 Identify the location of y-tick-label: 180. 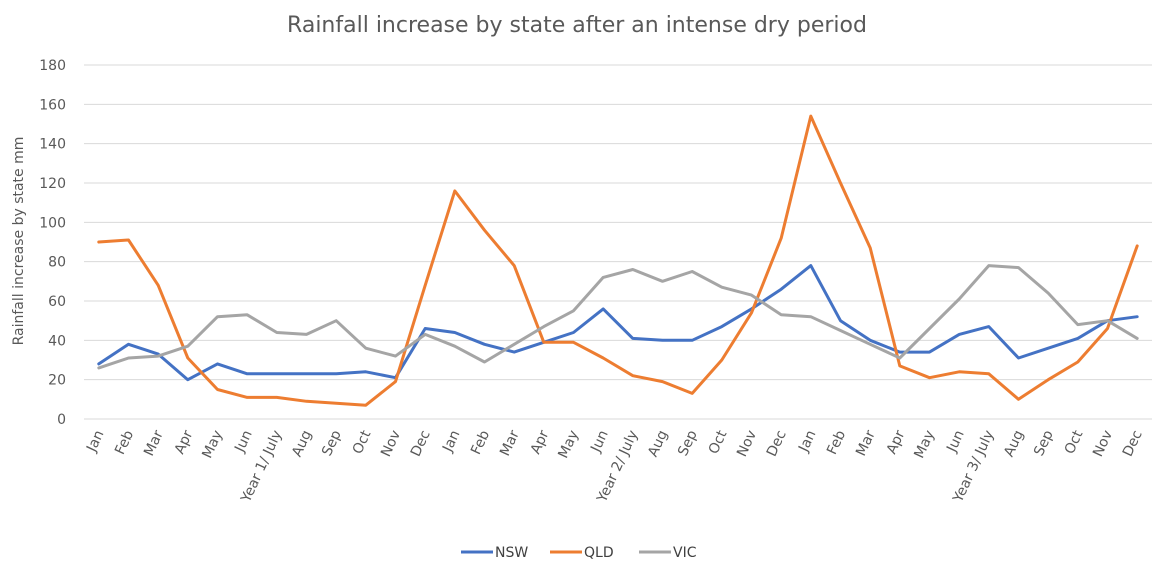
(52, 66).